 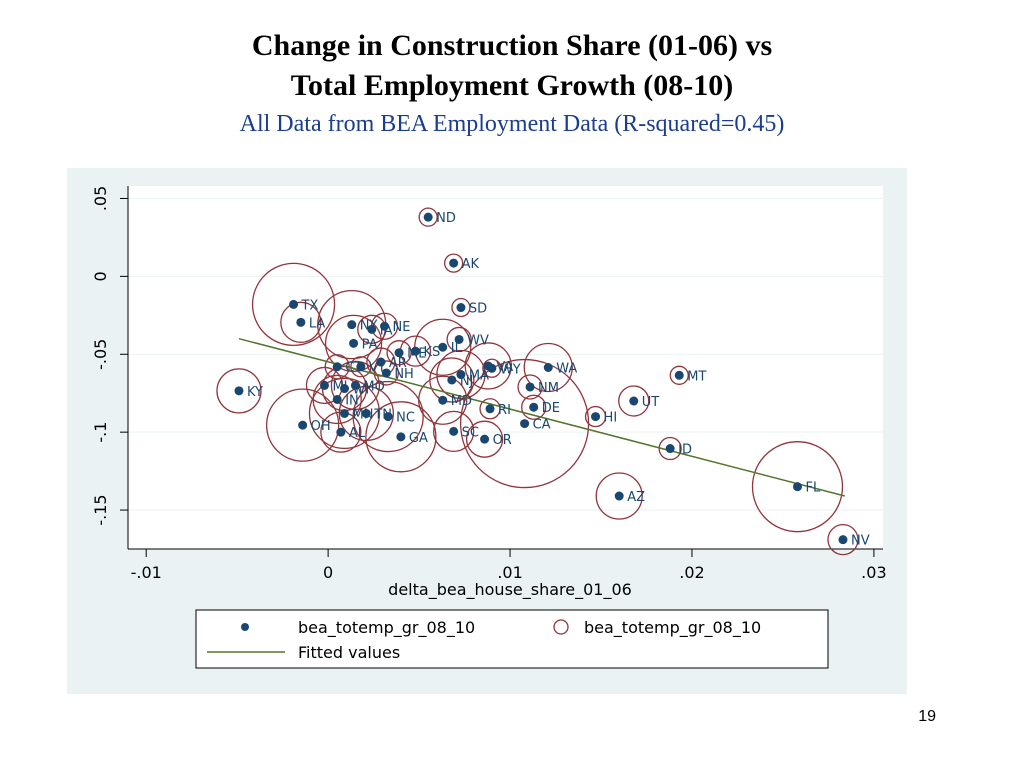 I want to click on weight-circle-ga, so click(x=401, y=437).